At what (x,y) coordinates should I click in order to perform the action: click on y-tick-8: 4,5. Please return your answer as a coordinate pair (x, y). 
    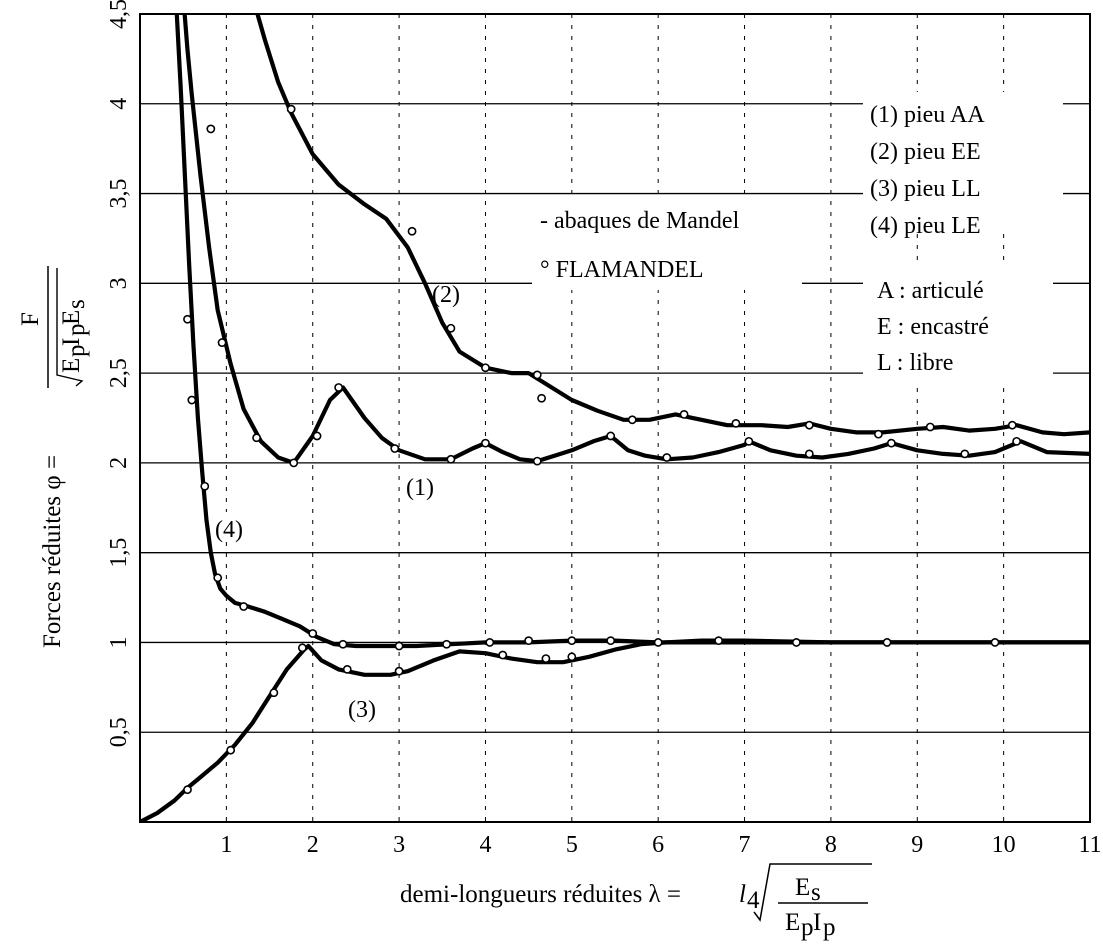
    Looking at the image, I should click on (119, 14).